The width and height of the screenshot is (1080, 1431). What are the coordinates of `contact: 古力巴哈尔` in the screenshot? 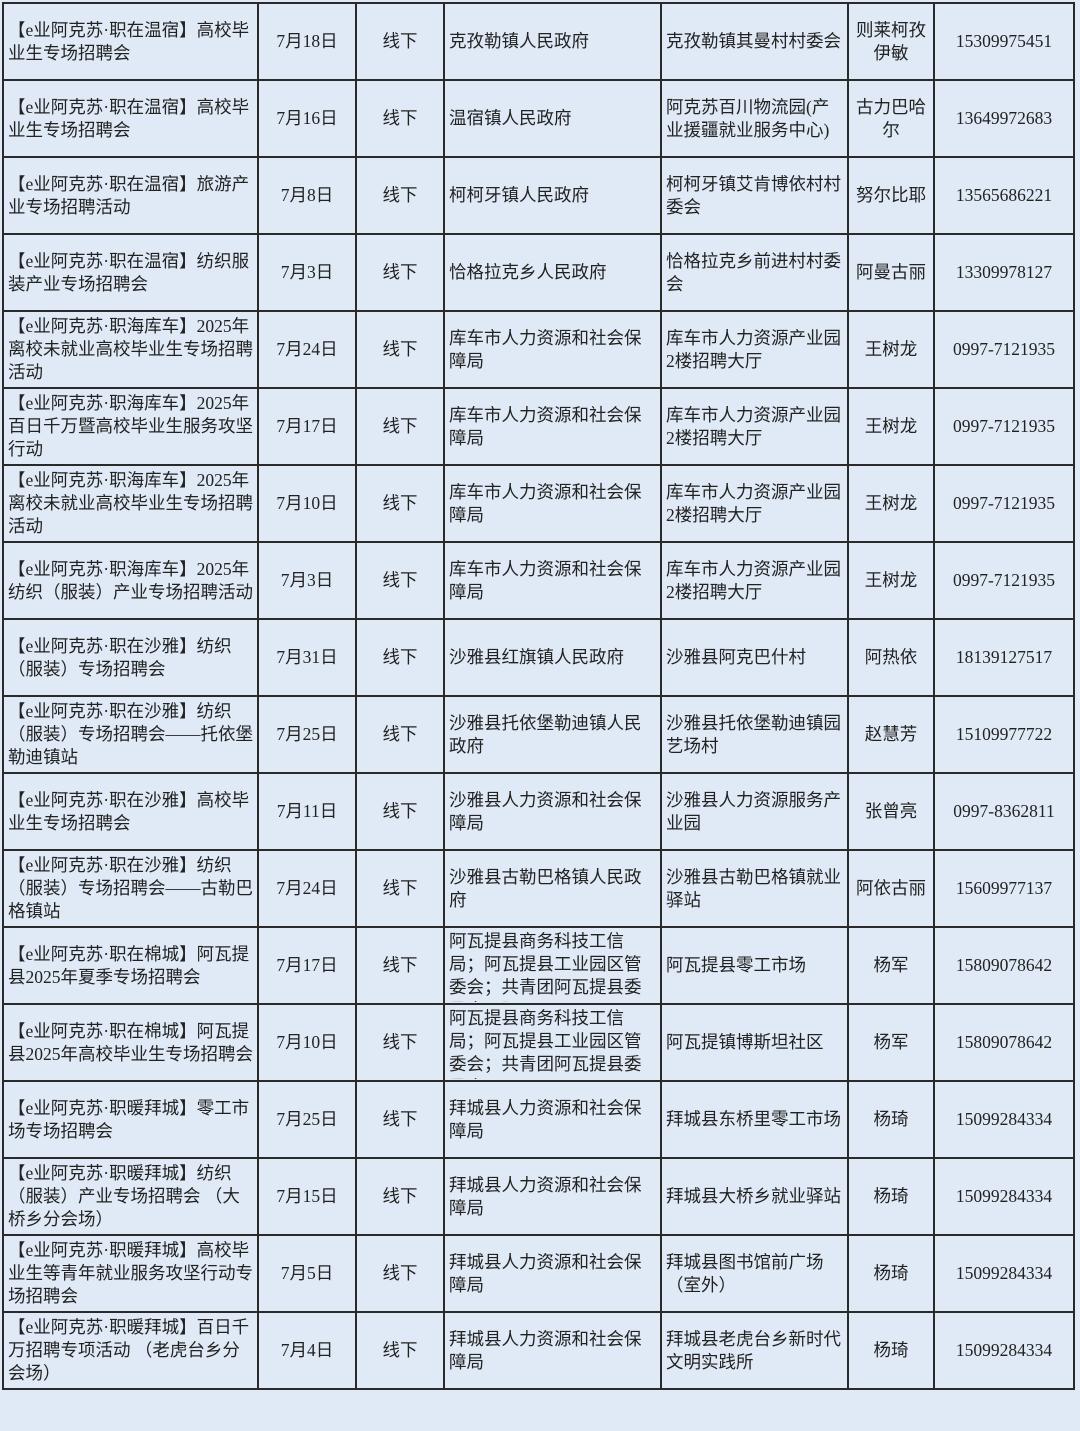 It's located at (891, 118).